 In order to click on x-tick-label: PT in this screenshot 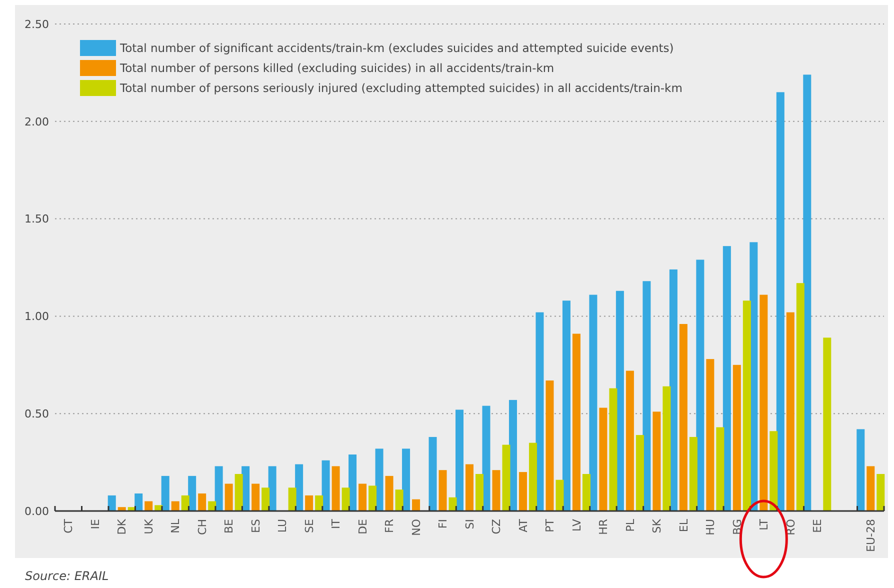, I will do `click(550, 525)`.